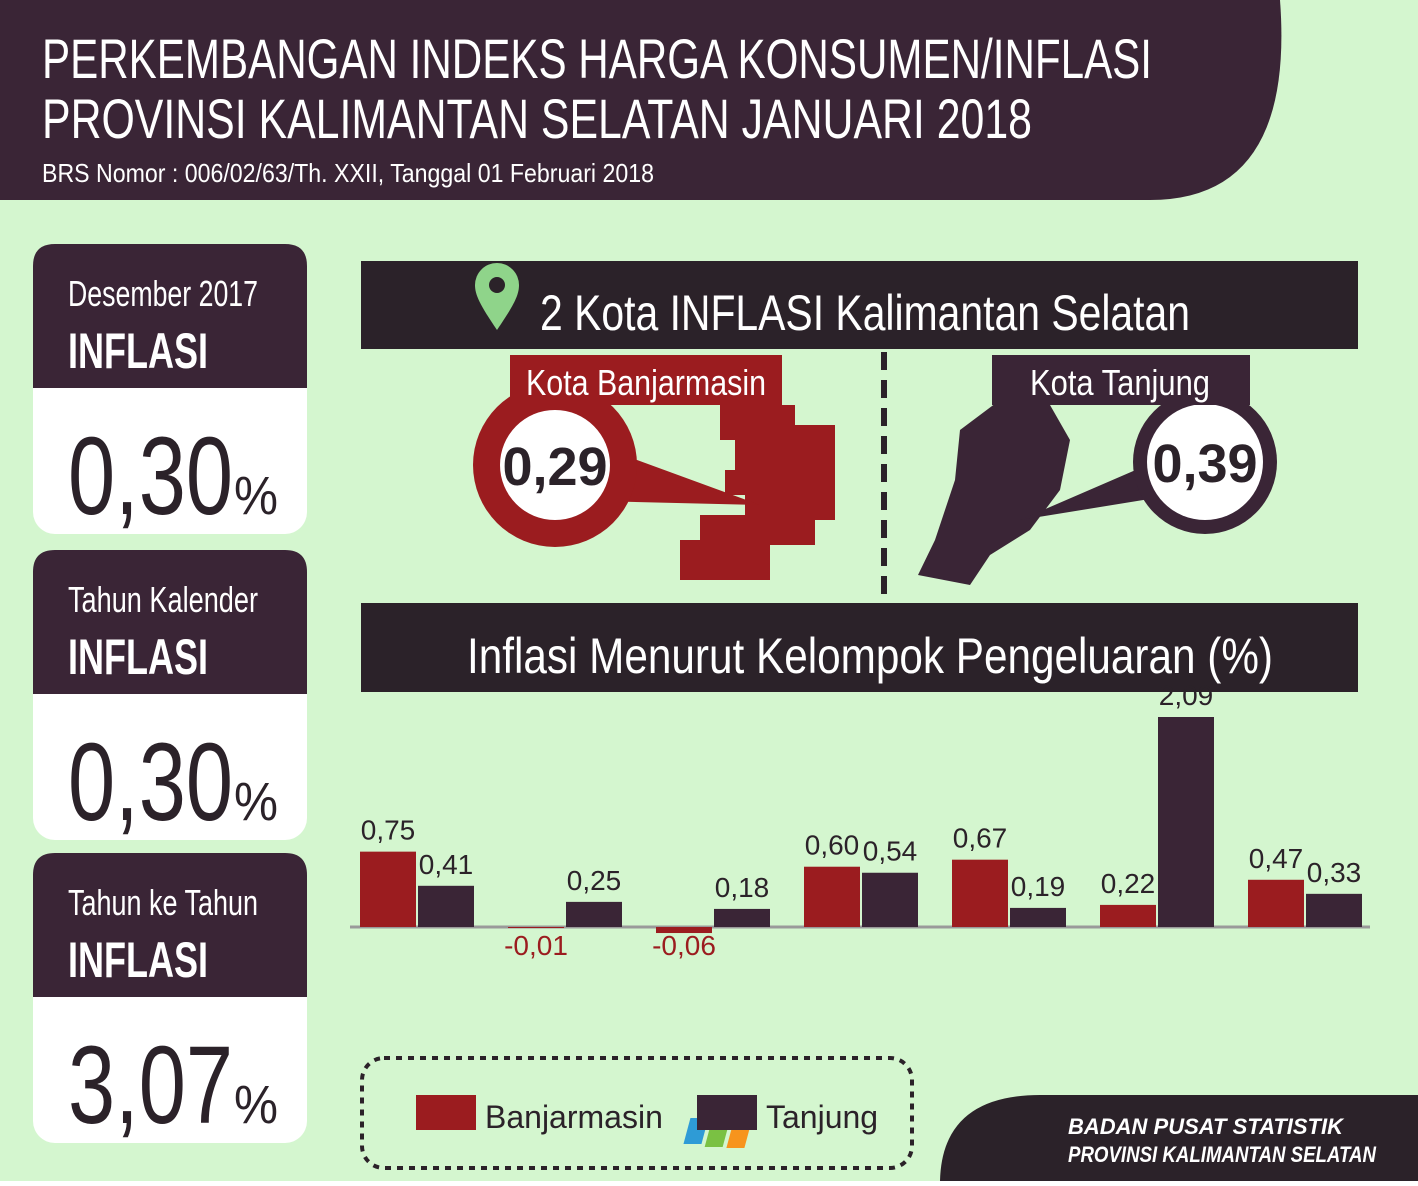 The height and width of the screenshot is (1186, 1418). Describe the element at coordinates (150, 1085) in the screenshot. I see `card-value: 3,07` at that location.